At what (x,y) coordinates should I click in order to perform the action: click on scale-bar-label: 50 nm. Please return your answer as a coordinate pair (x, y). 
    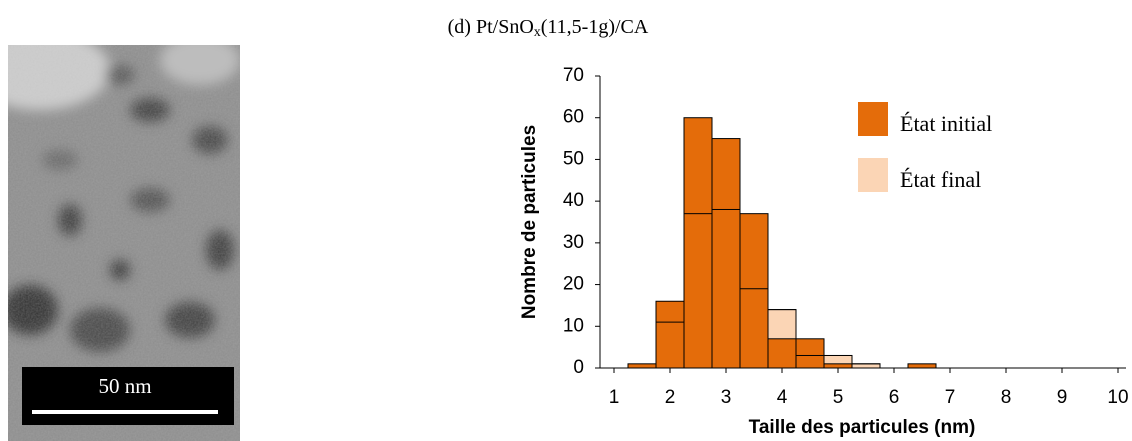
    Looking at the image, I should click on (124, 386).